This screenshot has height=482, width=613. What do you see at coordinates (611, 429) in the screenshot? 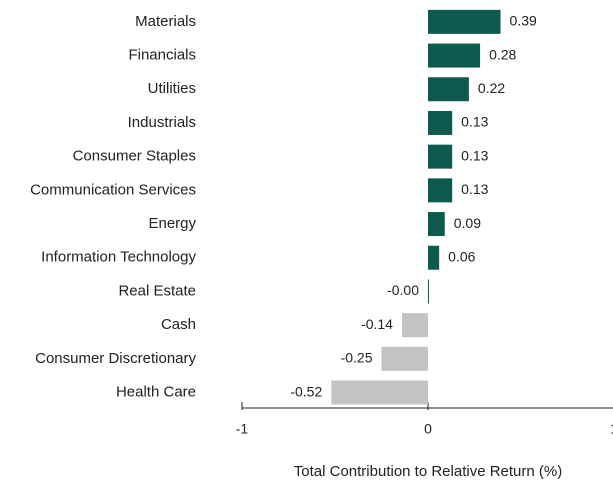
I see `x-tick-label: 1` at bounding box center [611, 429].